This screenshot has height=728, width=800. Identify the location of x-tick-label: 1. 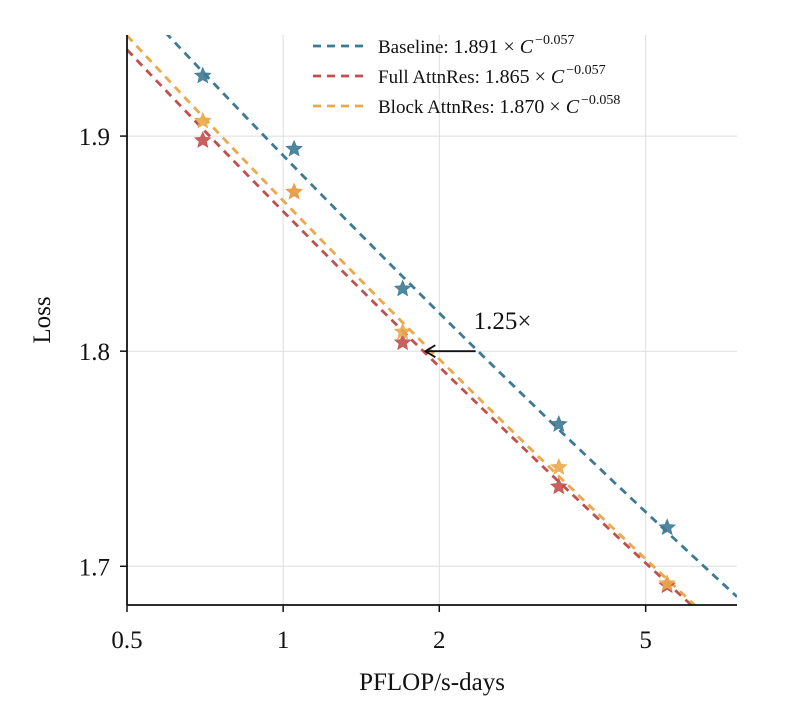
(283, 640).